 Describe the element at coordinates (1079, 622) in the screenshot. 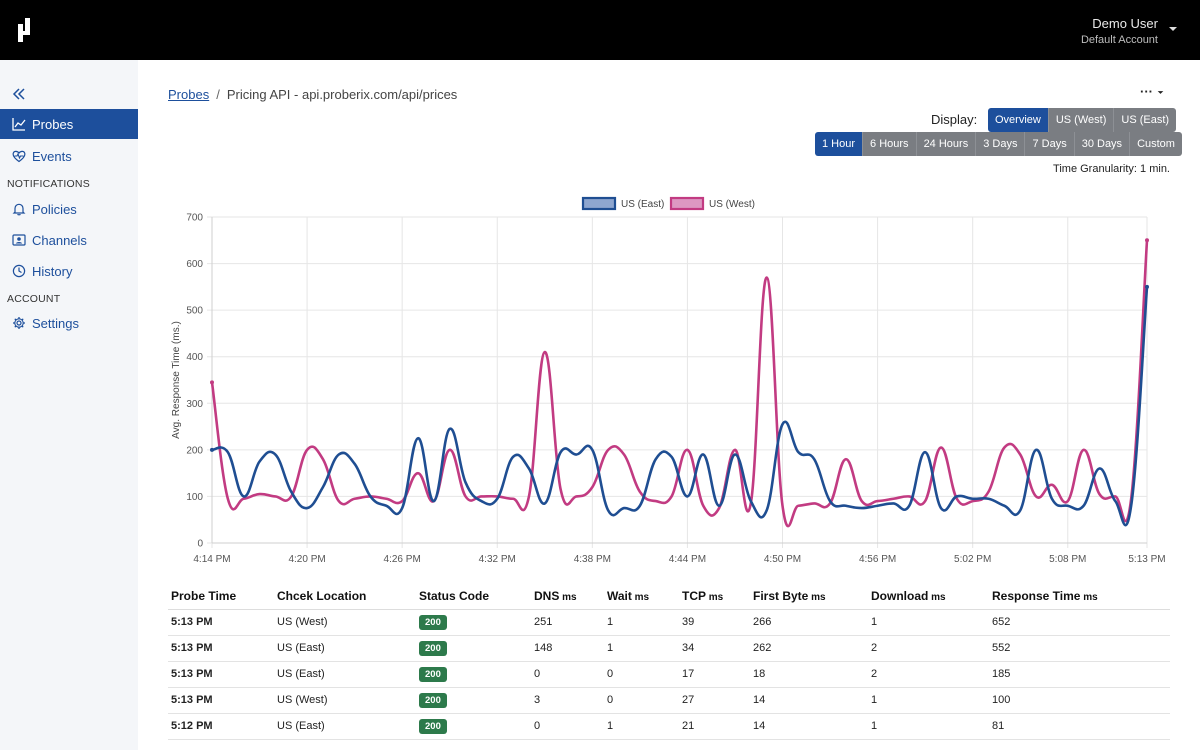

I see `table-cell: 652` at that location.